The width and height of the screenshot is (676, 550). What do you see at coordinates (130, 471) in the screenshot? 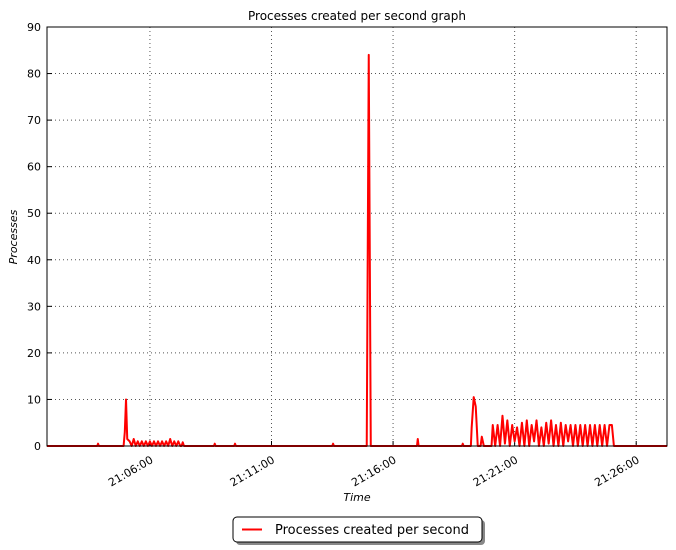
I see `x-tick-label: 21:06:00` at bounding box center [130, 471].